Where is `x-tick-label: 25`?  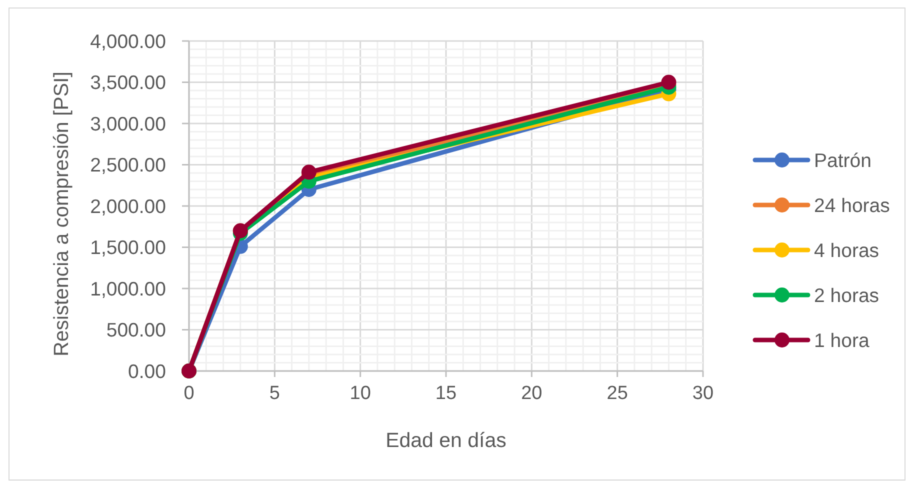
x-tick-label: 25 is located at coordinates (617, 393).